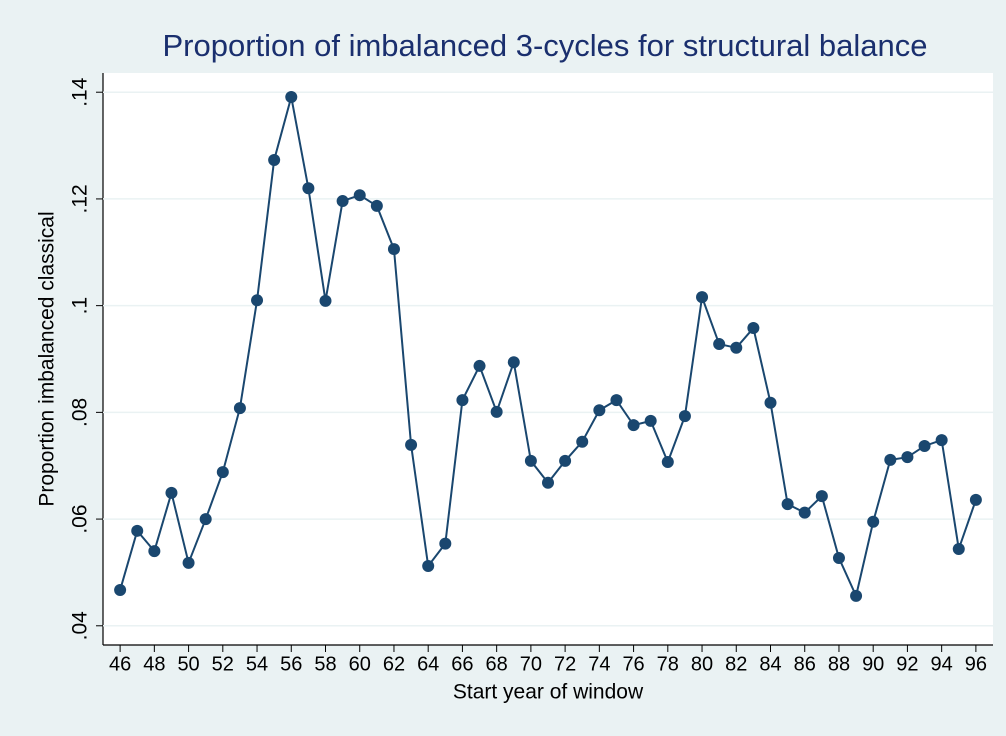 This screenshot has height=736, width=1006. Describe the element at coordinates (80, 626) in the screenshot. I see `y-tick-label: .04` at that location.